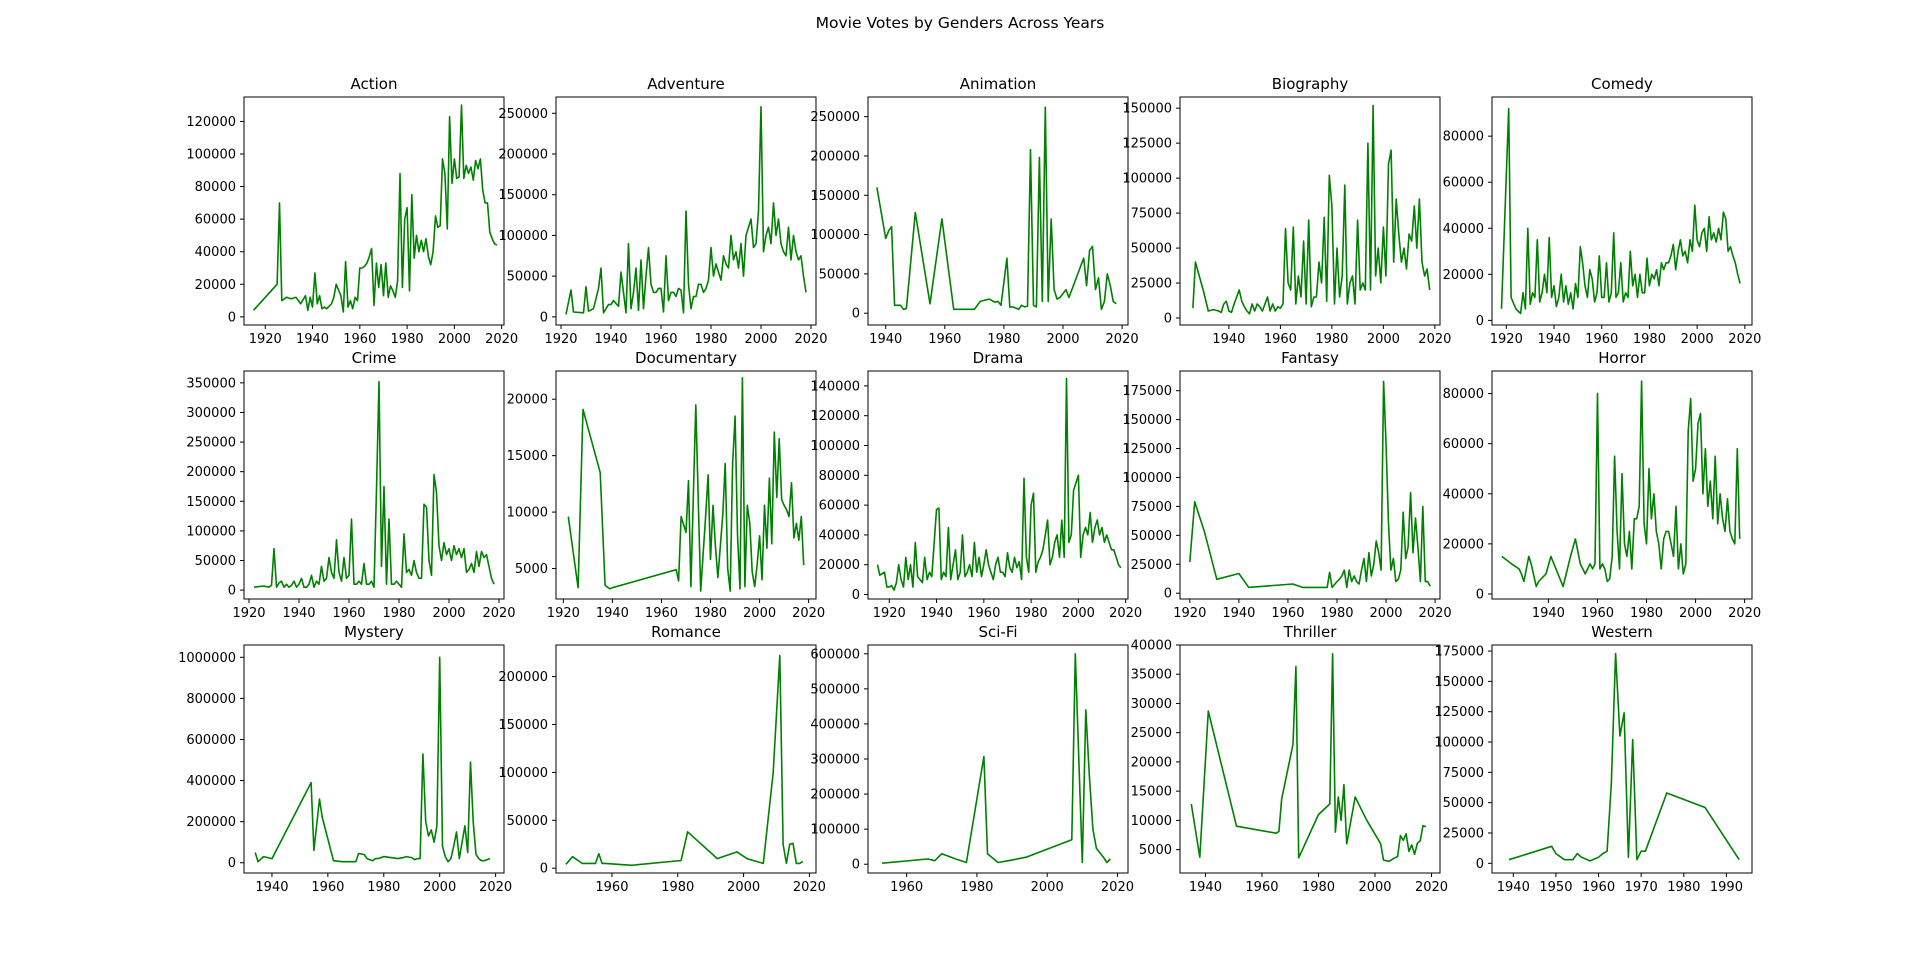  I want to click on y-tick-label: 600000, so click(835, 654).